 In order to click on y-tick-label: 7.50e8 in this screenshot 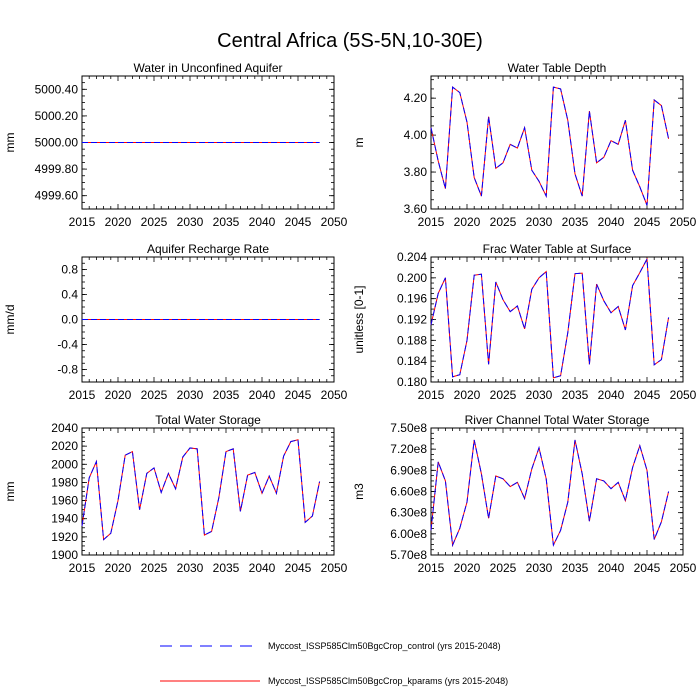, I will do `click(408, 428)`.